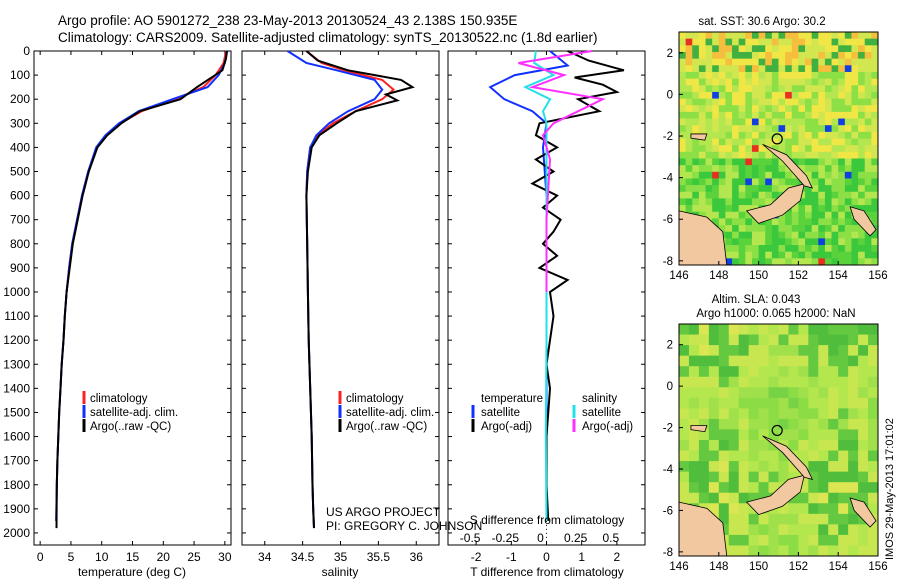  What do you see at coordinates (133, 557) in the screenshot?
I see `x-tick-label: 15` at bounding box center [133, 557].